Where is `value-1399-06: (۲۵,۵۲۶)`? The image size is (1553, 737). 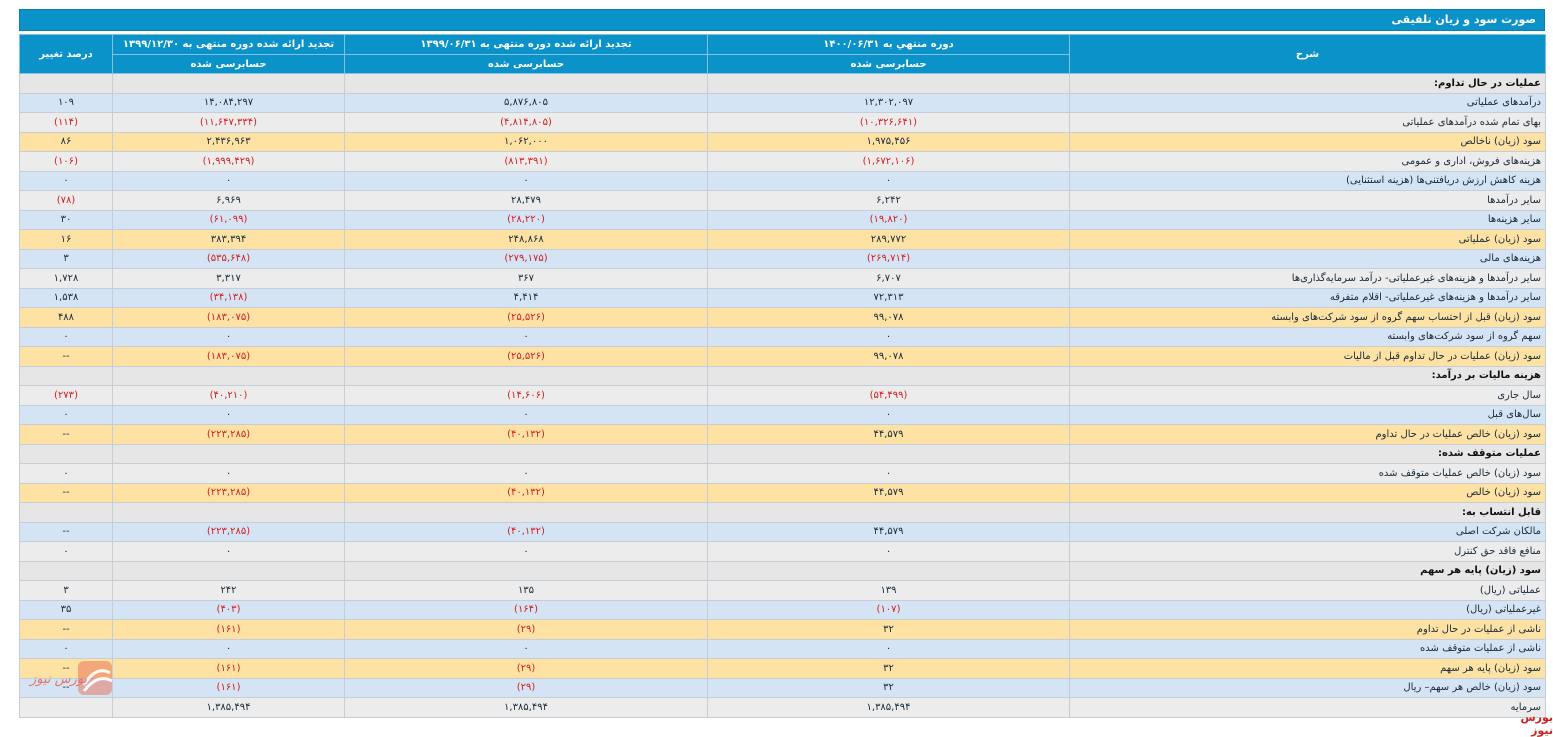
value-1399-06: (۲۵,۵۲۶) is located at coordinates (526, 356).